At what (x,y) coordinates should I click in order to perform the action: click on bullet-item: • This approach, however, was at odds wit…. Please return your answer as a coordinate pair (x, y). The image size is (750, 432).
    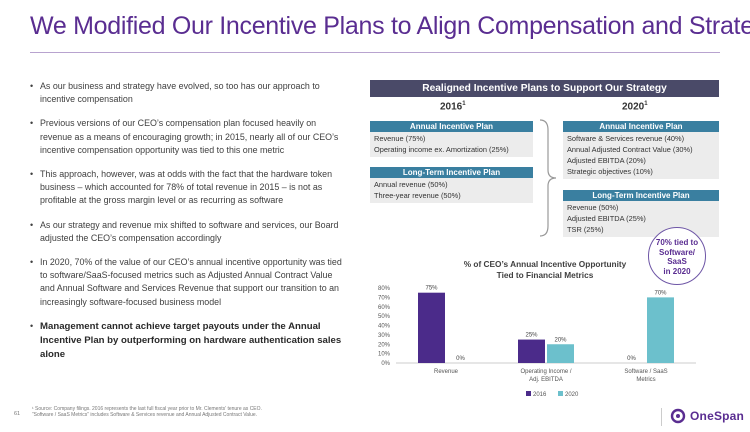
    Looking at the image, I should click on (187, 188).